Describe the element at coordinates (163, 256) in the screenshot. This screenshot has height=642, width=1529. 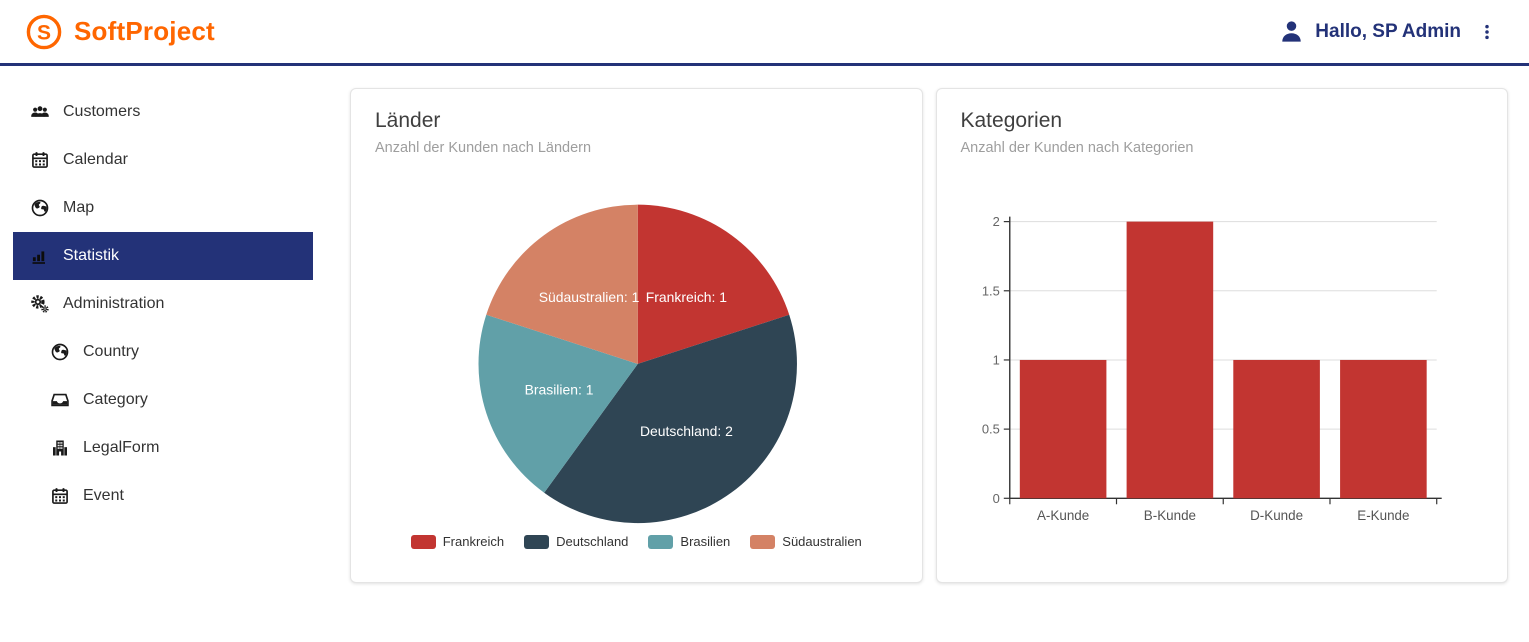
I see `sidebar-item-statistik: Statistik` at that location.